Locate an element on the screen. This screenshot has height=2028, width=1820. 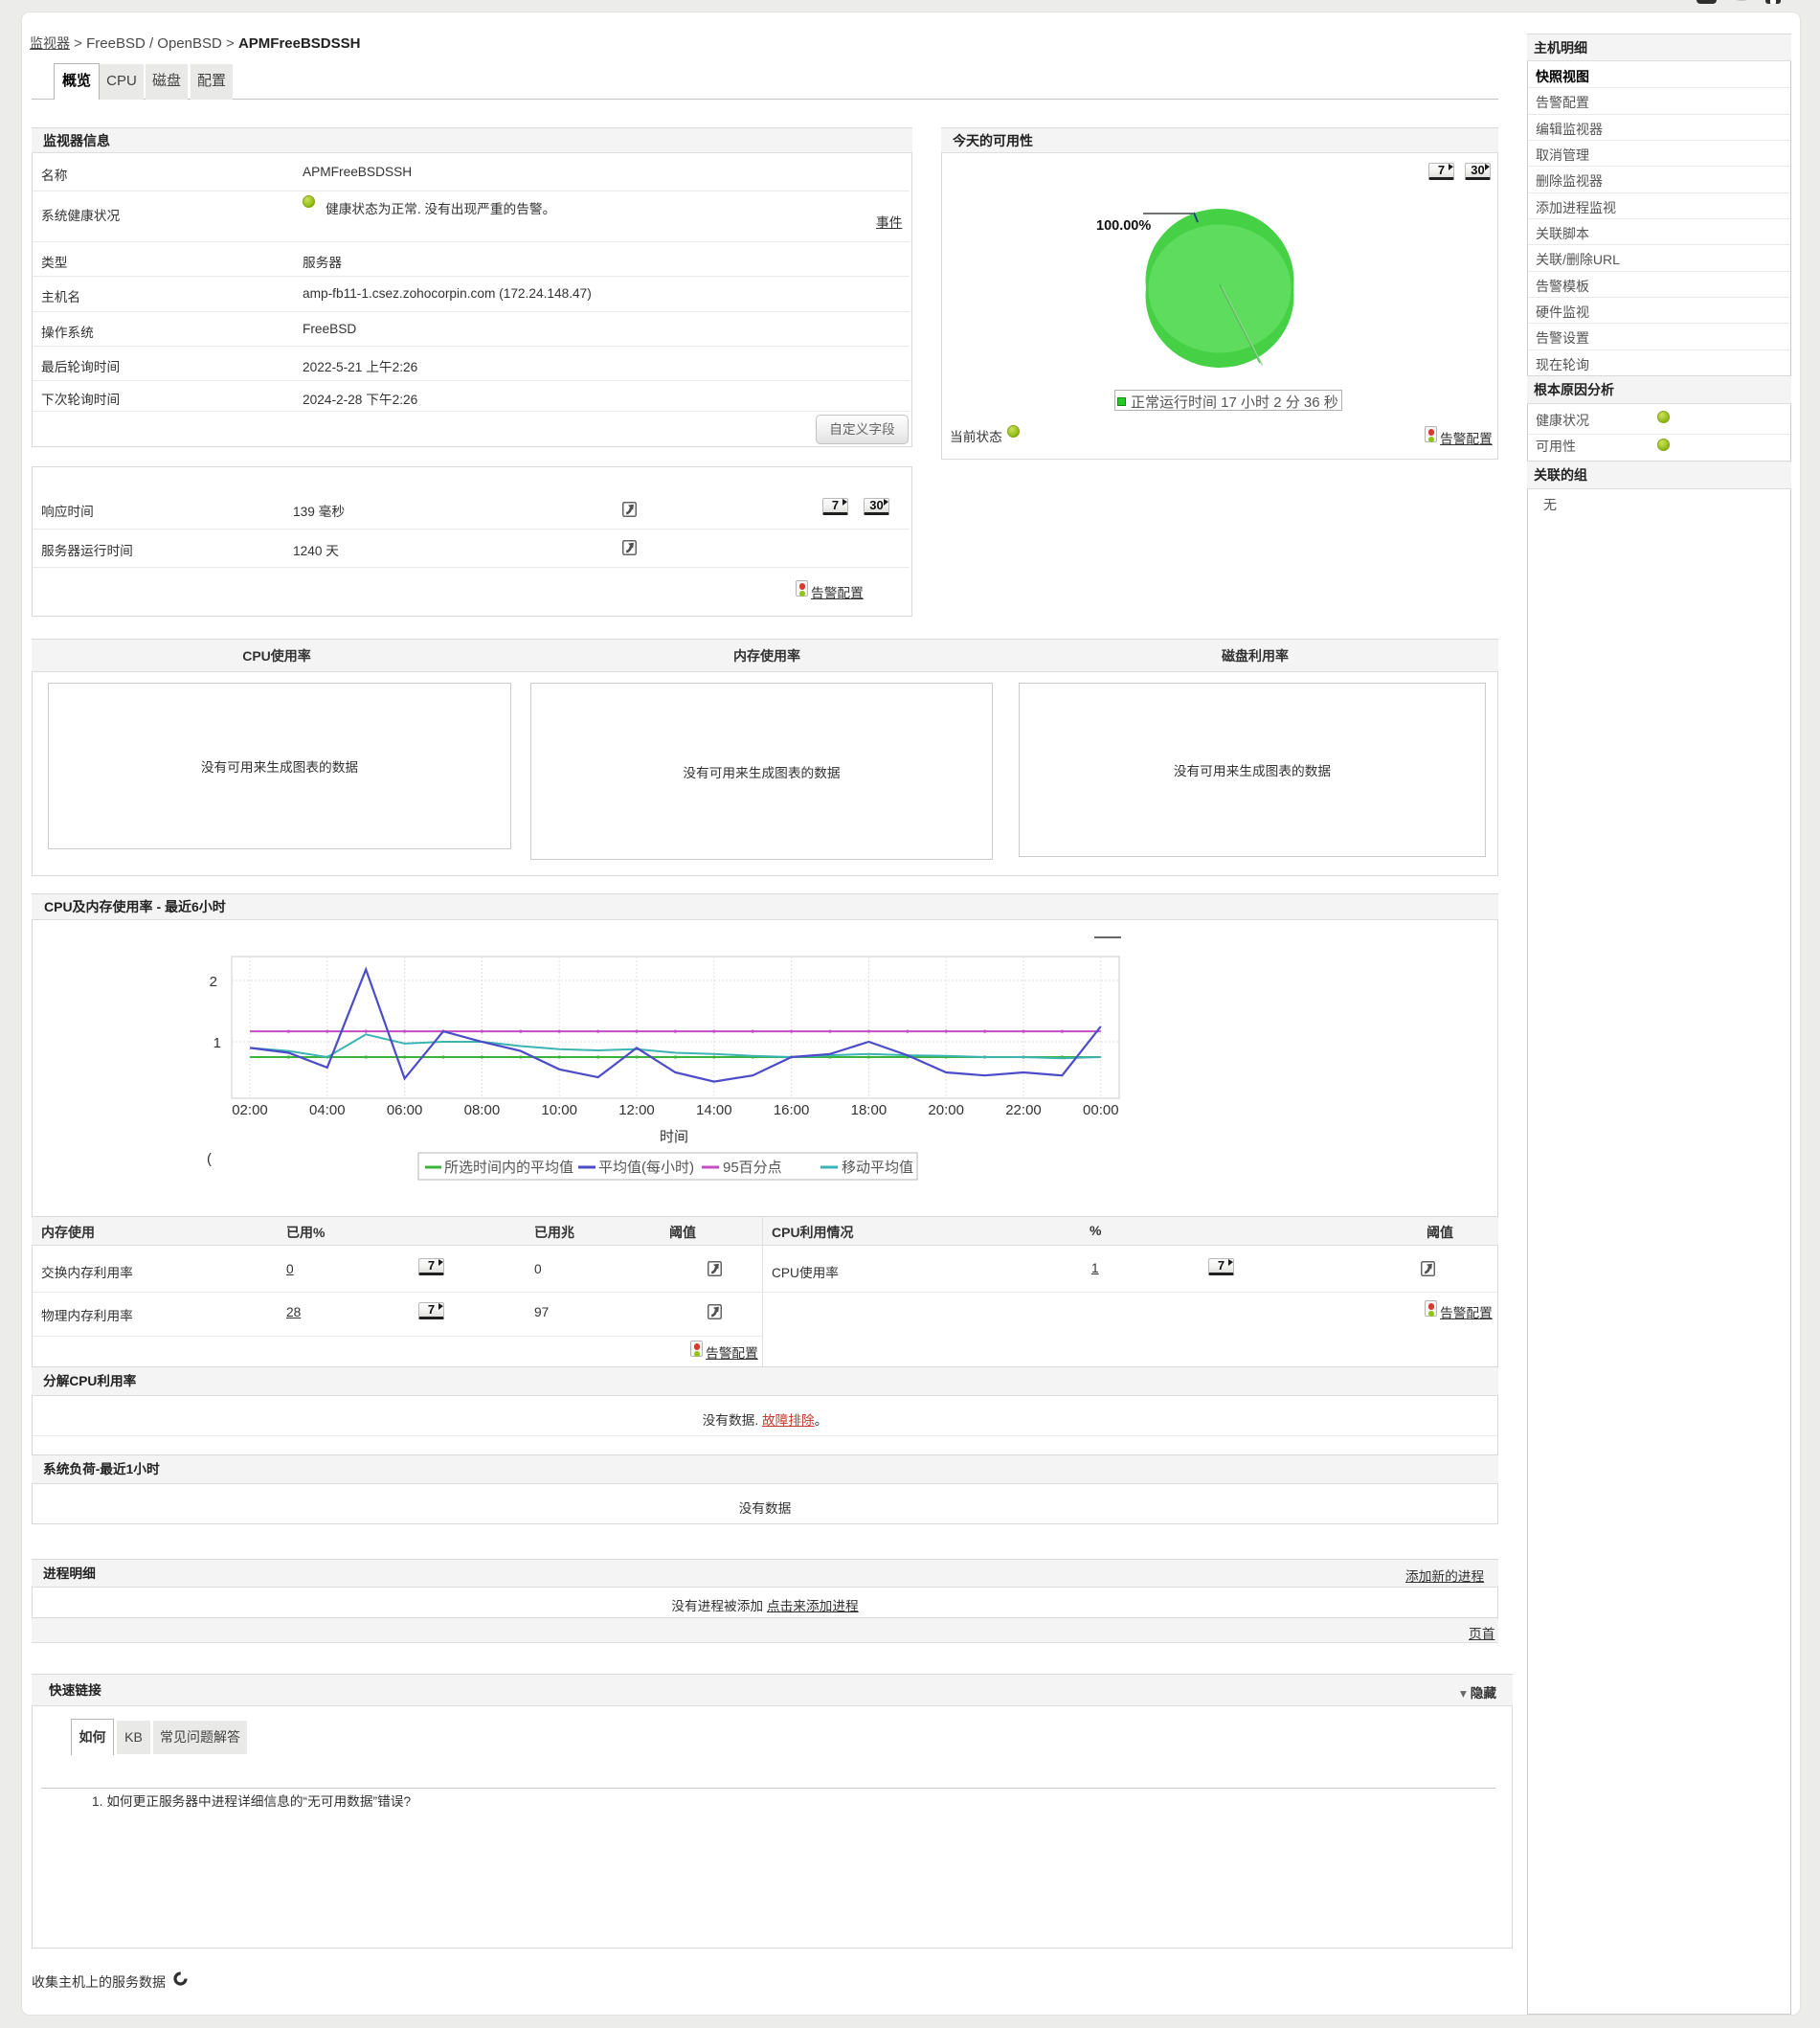
svg-text: 08:00 is located at coordinates (483, 1110).